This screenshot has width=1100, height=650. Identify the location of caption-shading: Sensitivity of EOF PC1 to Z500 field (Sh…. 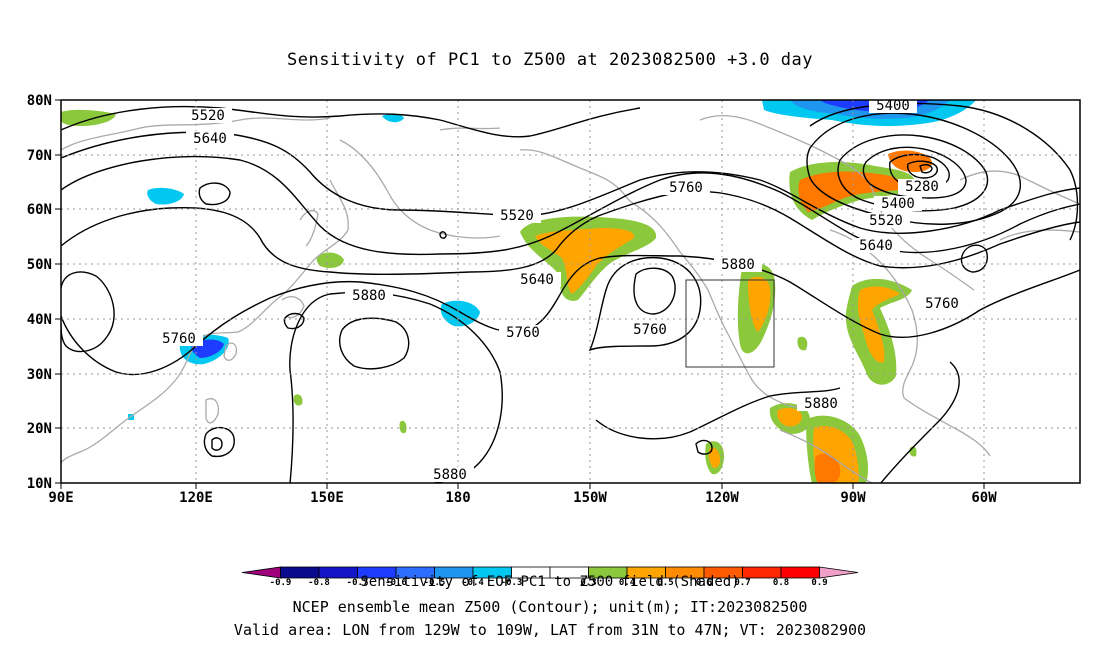
(550, 582).